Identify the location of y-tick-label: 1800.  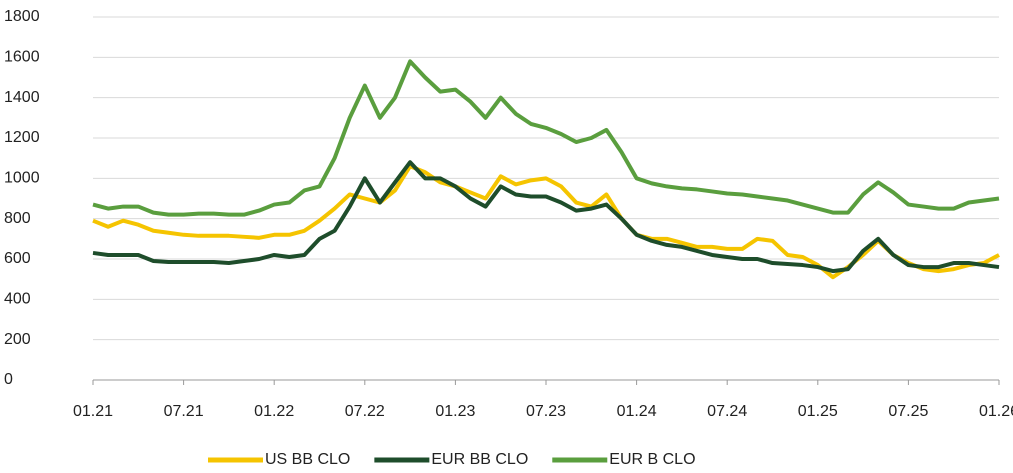
(22, 16).